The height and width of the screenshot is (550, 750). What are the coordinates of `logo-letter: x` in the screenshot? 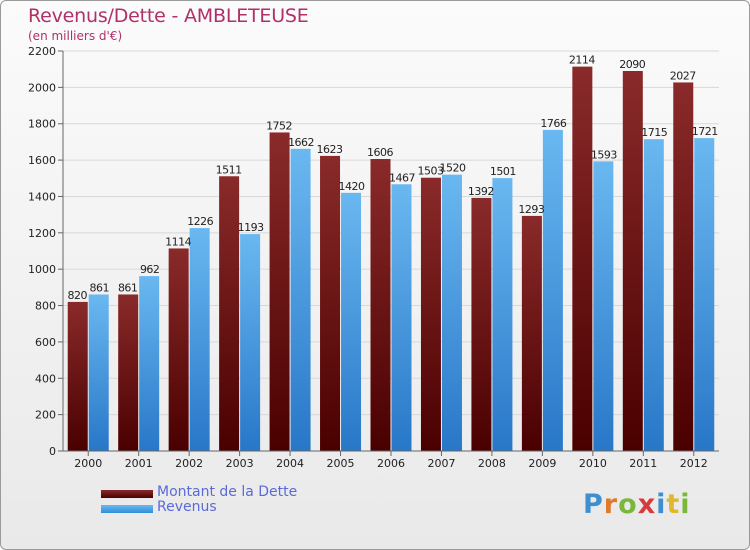 It's located at (647, 504).